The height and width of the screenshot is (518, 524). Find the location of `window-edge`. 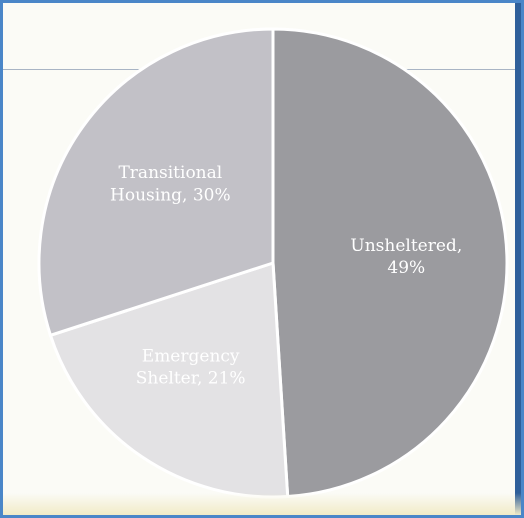

window-edge is located at coordinates (518, 259).